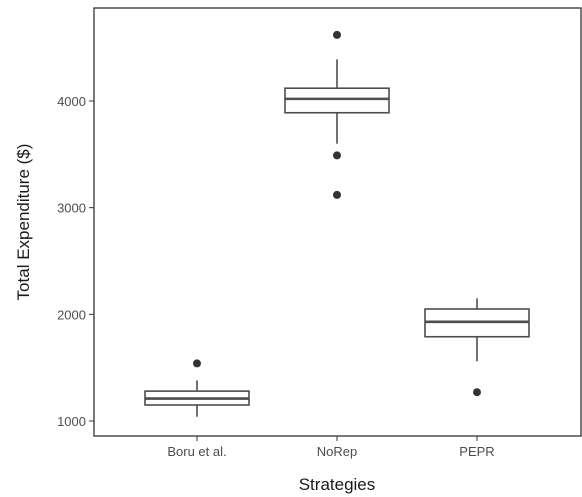 Image resolution: width=582 pixels, height=497 pixels. Describe the element at coordinates (75, 261) in the screenshot. I see `y-axis: 1000 2000 3000 4000` at that location.